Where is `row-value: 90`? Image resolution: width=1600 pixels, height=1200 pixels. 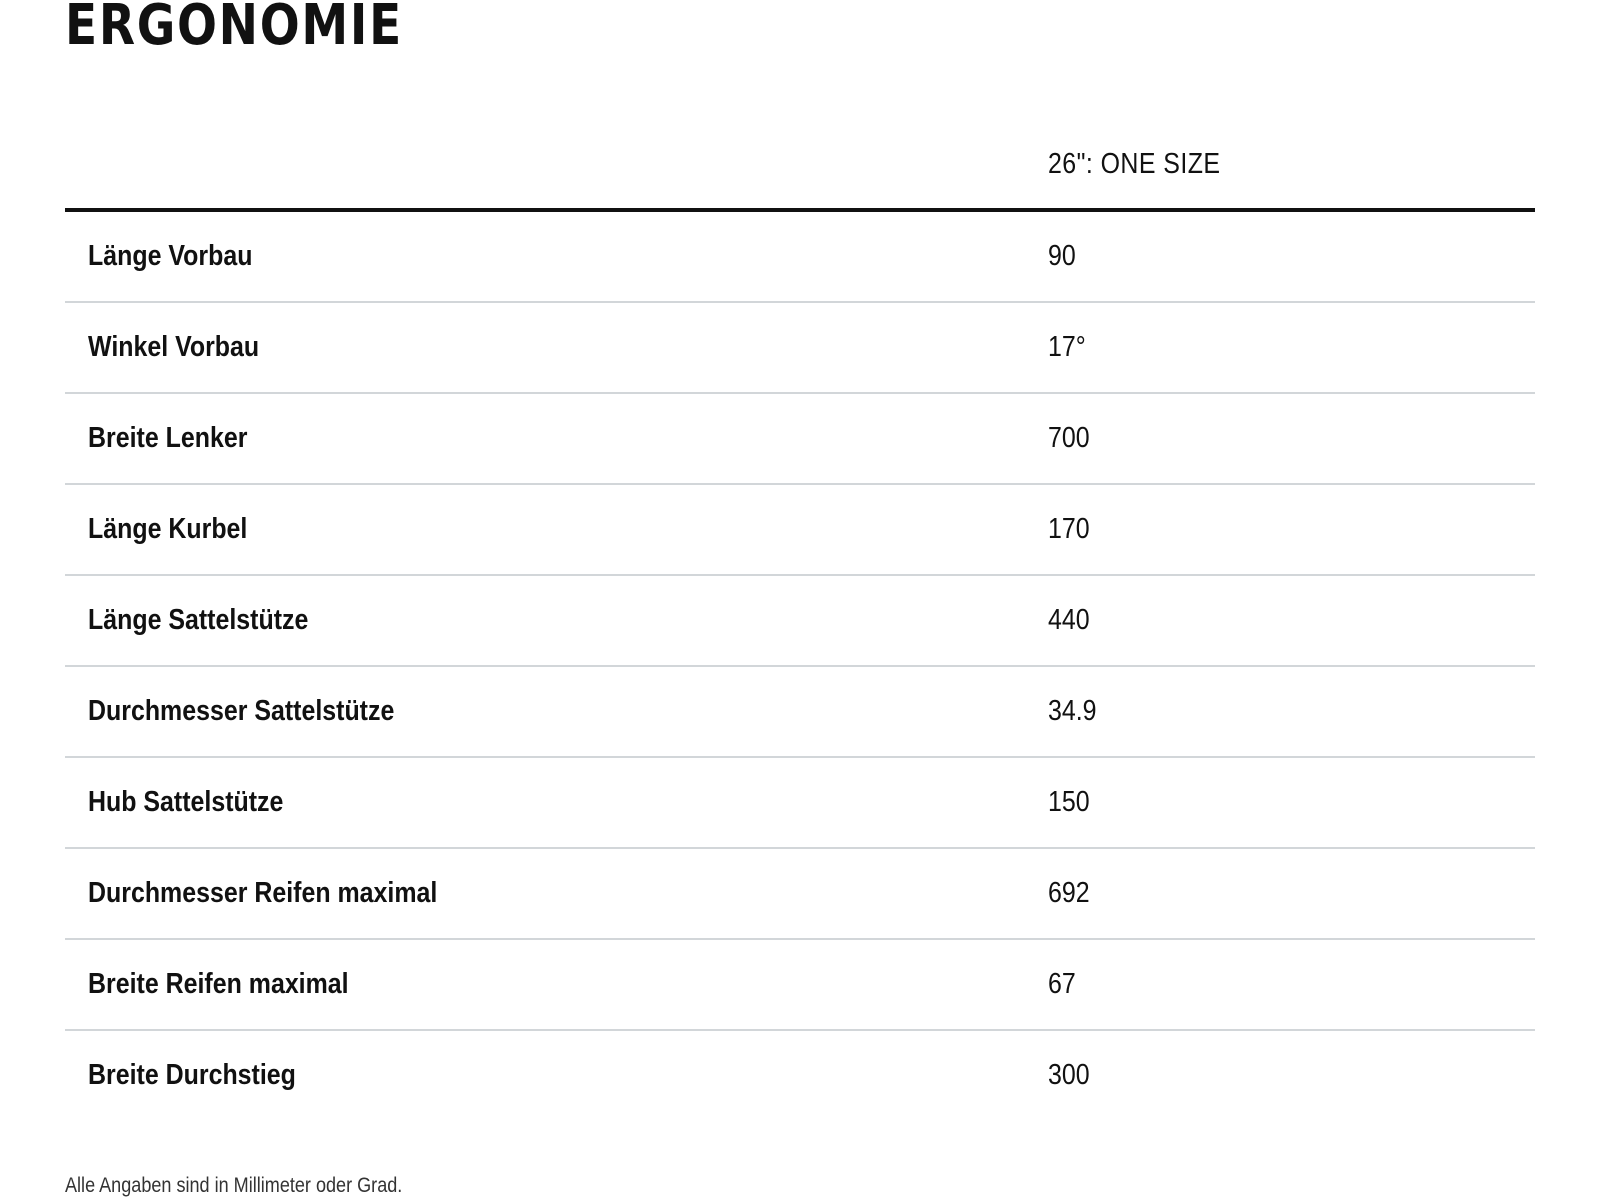
row-value: 90 is located at coordinates (1062, 256).